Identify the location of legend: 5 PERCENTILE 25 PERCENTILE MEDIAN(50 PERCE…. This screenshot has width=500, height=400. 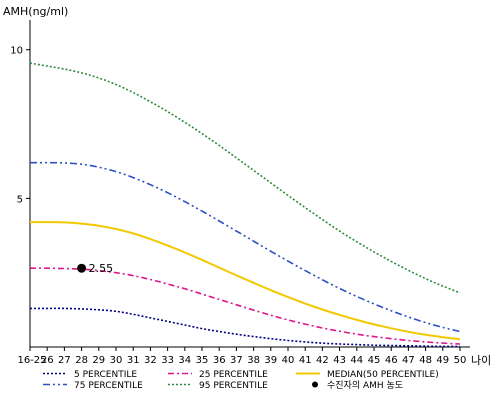
(241, 380).